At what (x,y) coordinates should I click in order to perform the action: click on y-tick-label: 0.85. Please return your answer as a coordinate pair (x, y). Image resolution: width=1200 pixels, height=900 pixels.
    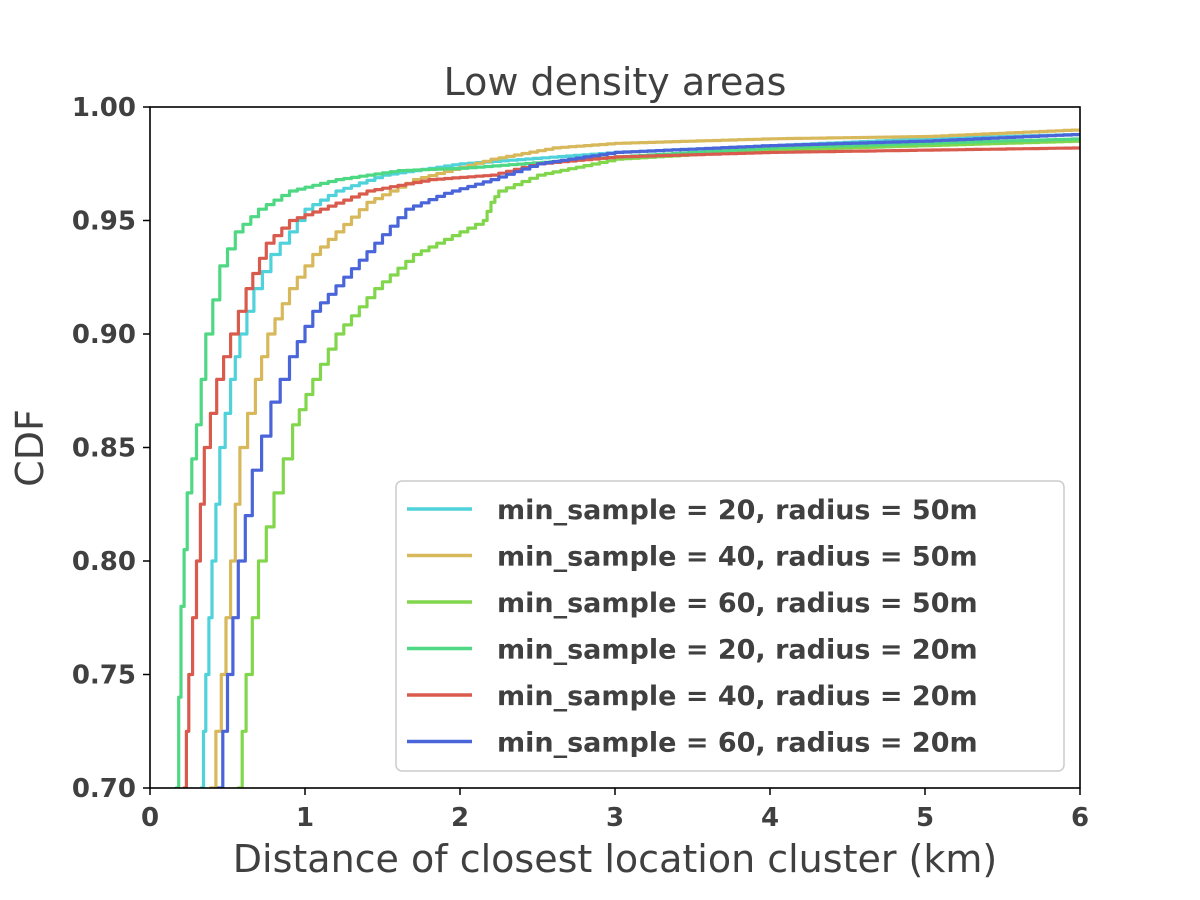
    Looking at the image, I should click on (104, 449).